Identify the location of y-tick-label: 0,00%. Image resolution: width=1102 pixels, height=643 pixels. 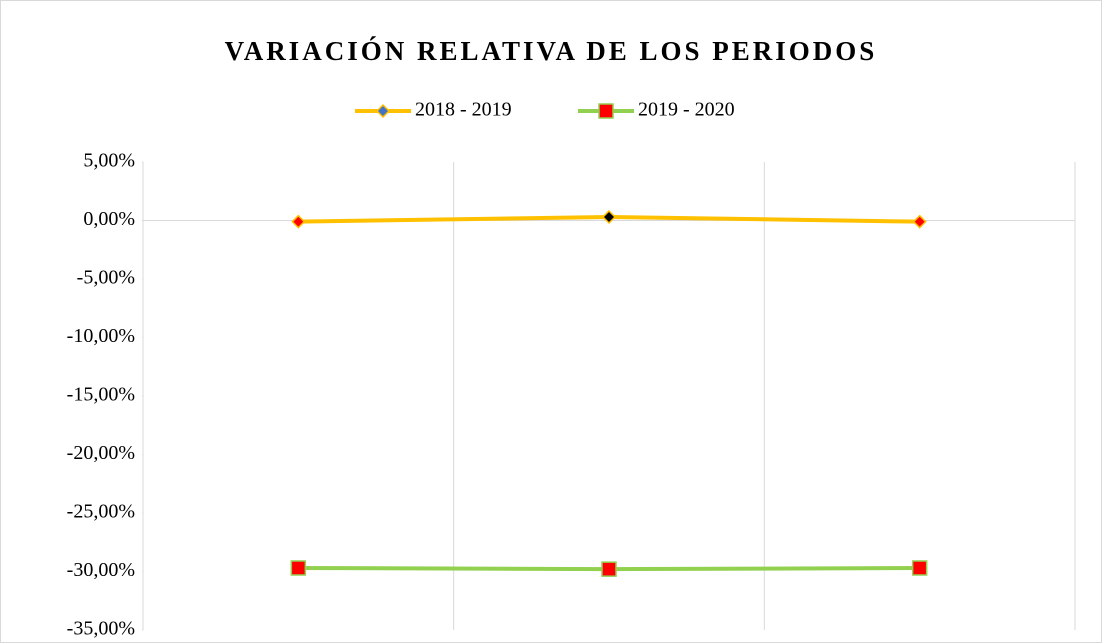
(109, 219).